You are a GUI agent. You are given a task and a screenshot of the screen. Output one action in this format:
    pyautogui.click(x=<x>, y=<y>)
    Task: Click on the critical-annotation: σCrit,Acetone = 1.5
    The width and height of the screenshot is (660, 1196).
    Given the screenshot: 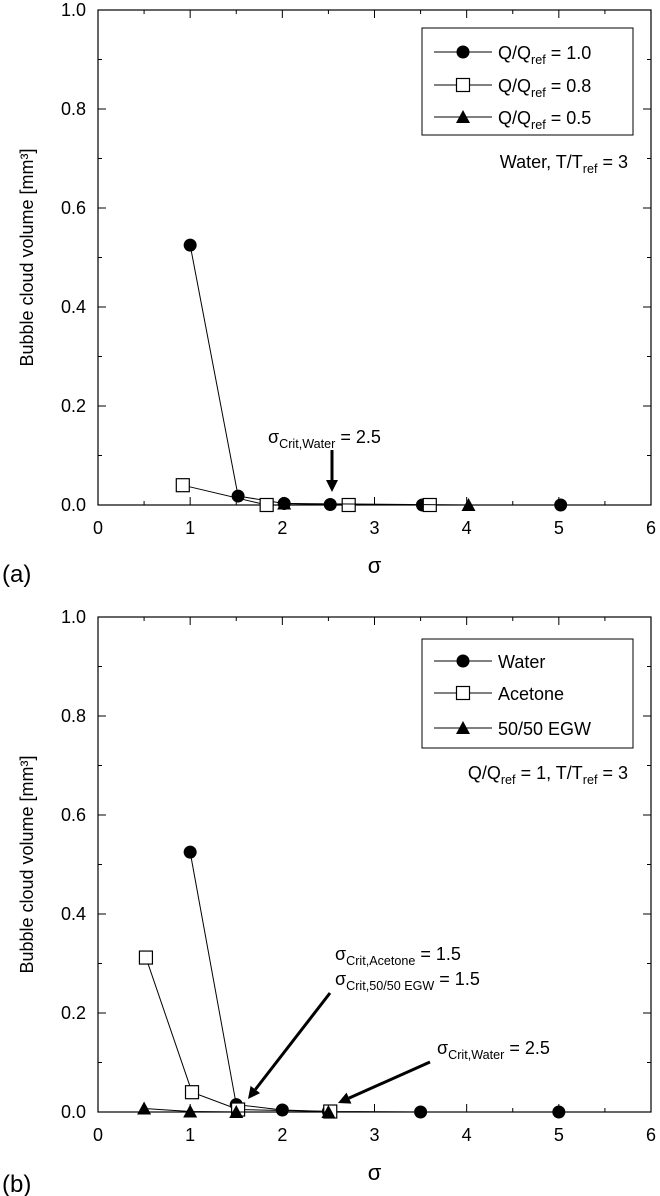 What is the action you would take?
    pyautogui.click(x=398, y=956)
    